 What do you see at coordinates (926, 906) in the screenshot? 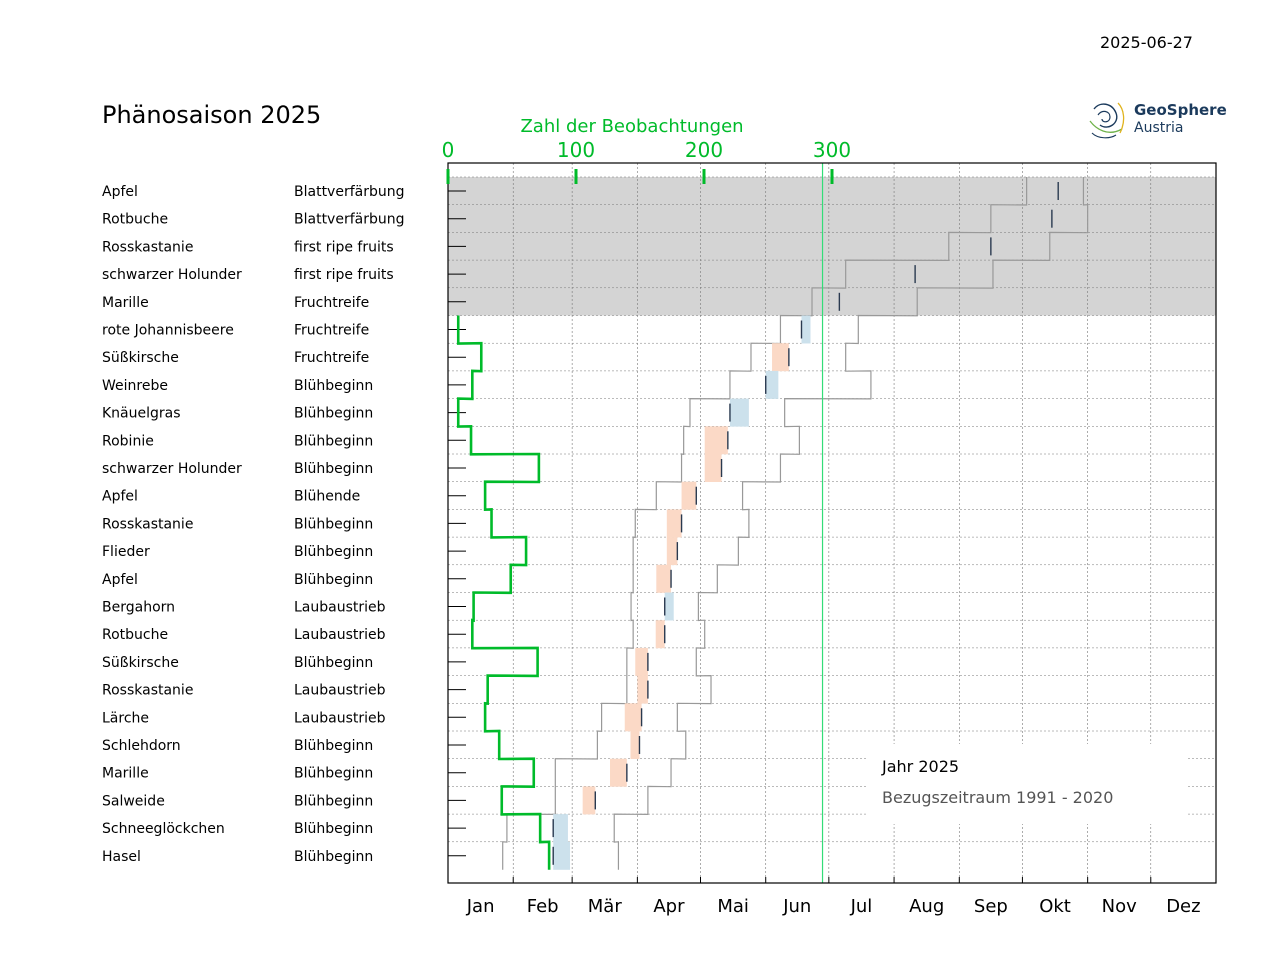
I see `month-label: Aug` at bounding box center [926, 906].